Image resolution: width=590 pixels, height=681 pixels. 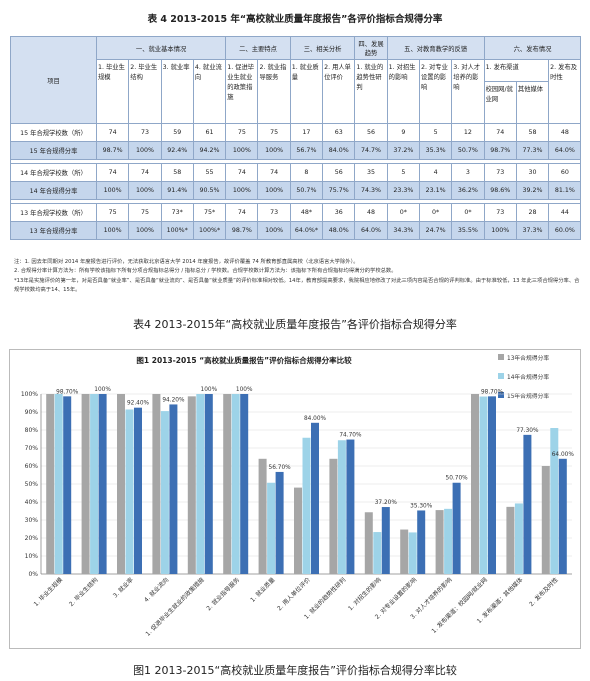 What do you see at coordinates (296, 132) in the screenshot?
I see `table-row: 15 年合规学校数（所） 74 73 59 61 75 75 17 63 56 9 5 12 74 58 48` at bounding box center [296, 132].